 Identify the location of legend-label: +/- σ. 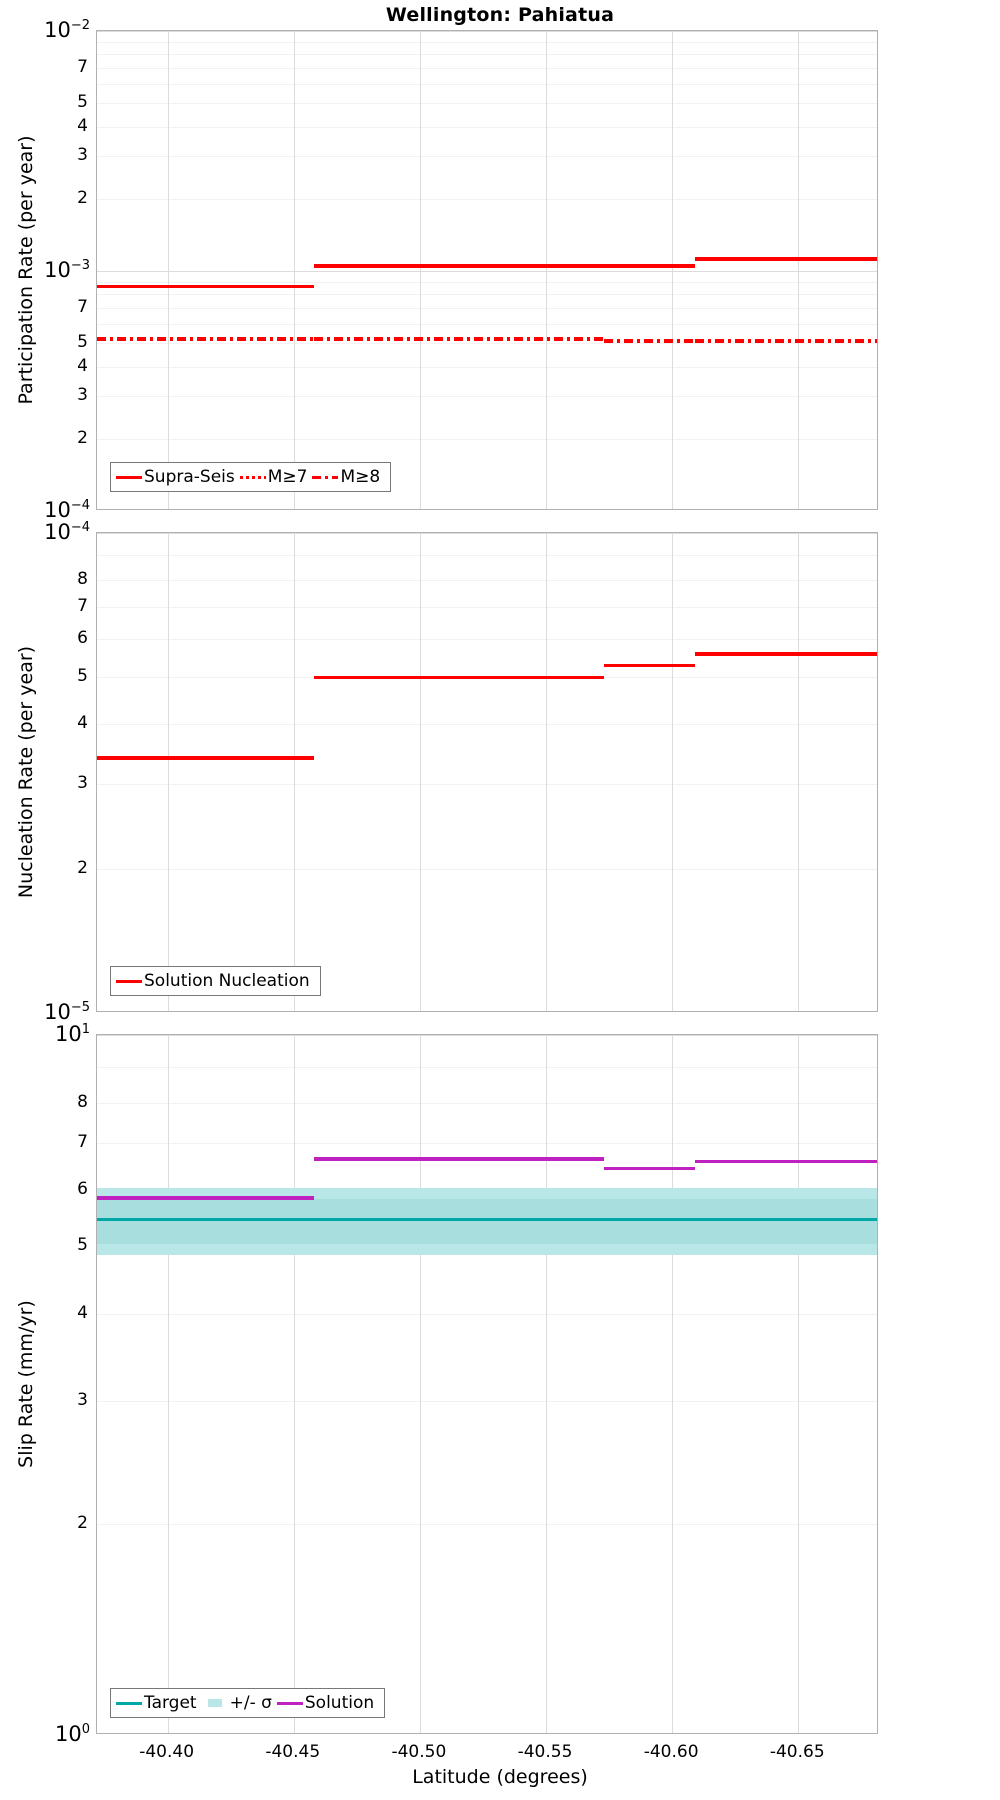
(250, 1703).